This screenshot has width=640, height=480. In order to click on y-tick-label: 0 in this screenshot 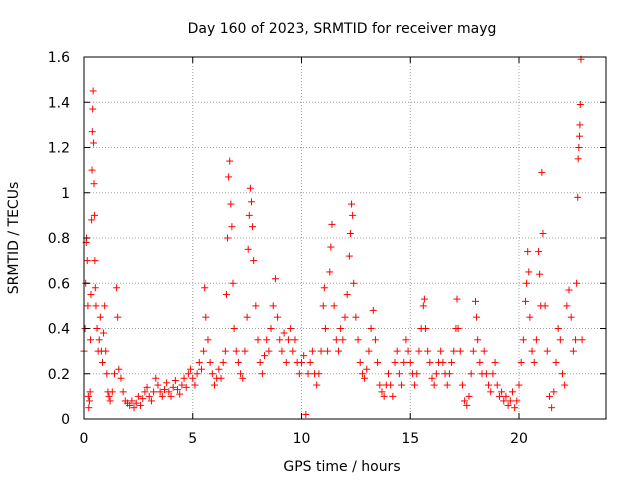, I will do `click(65, 420)`.